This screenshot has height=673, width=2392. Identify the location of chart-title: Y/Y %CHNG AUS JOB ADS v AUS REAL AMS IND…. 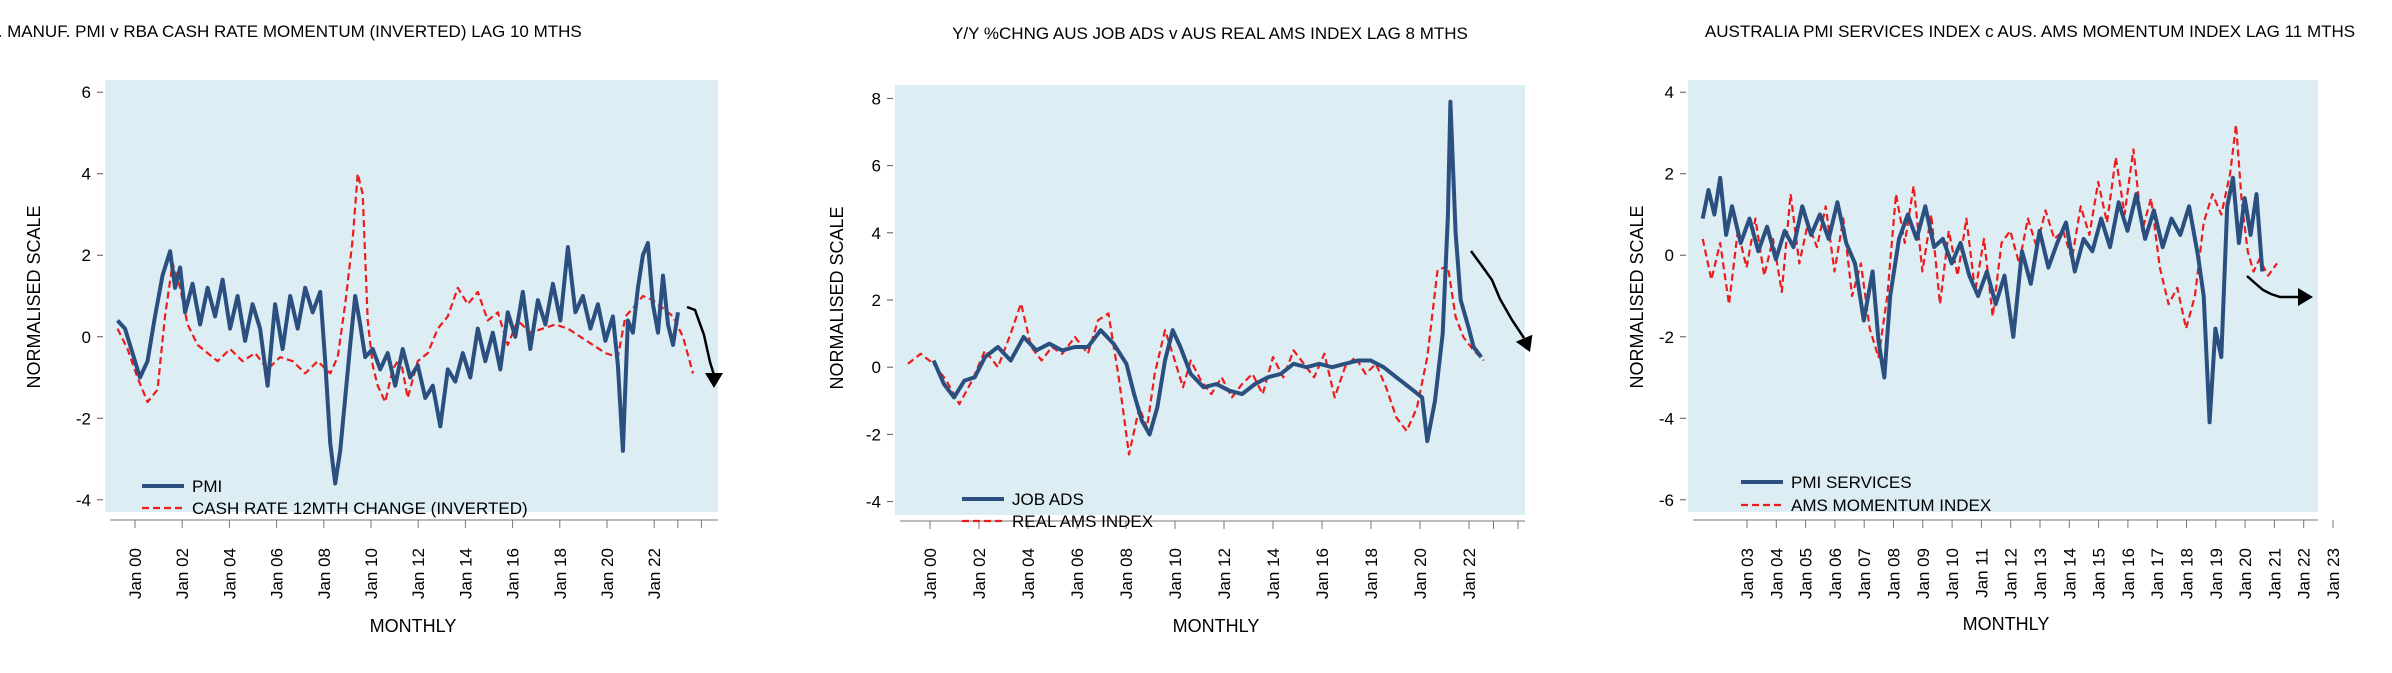
(1210, 33).